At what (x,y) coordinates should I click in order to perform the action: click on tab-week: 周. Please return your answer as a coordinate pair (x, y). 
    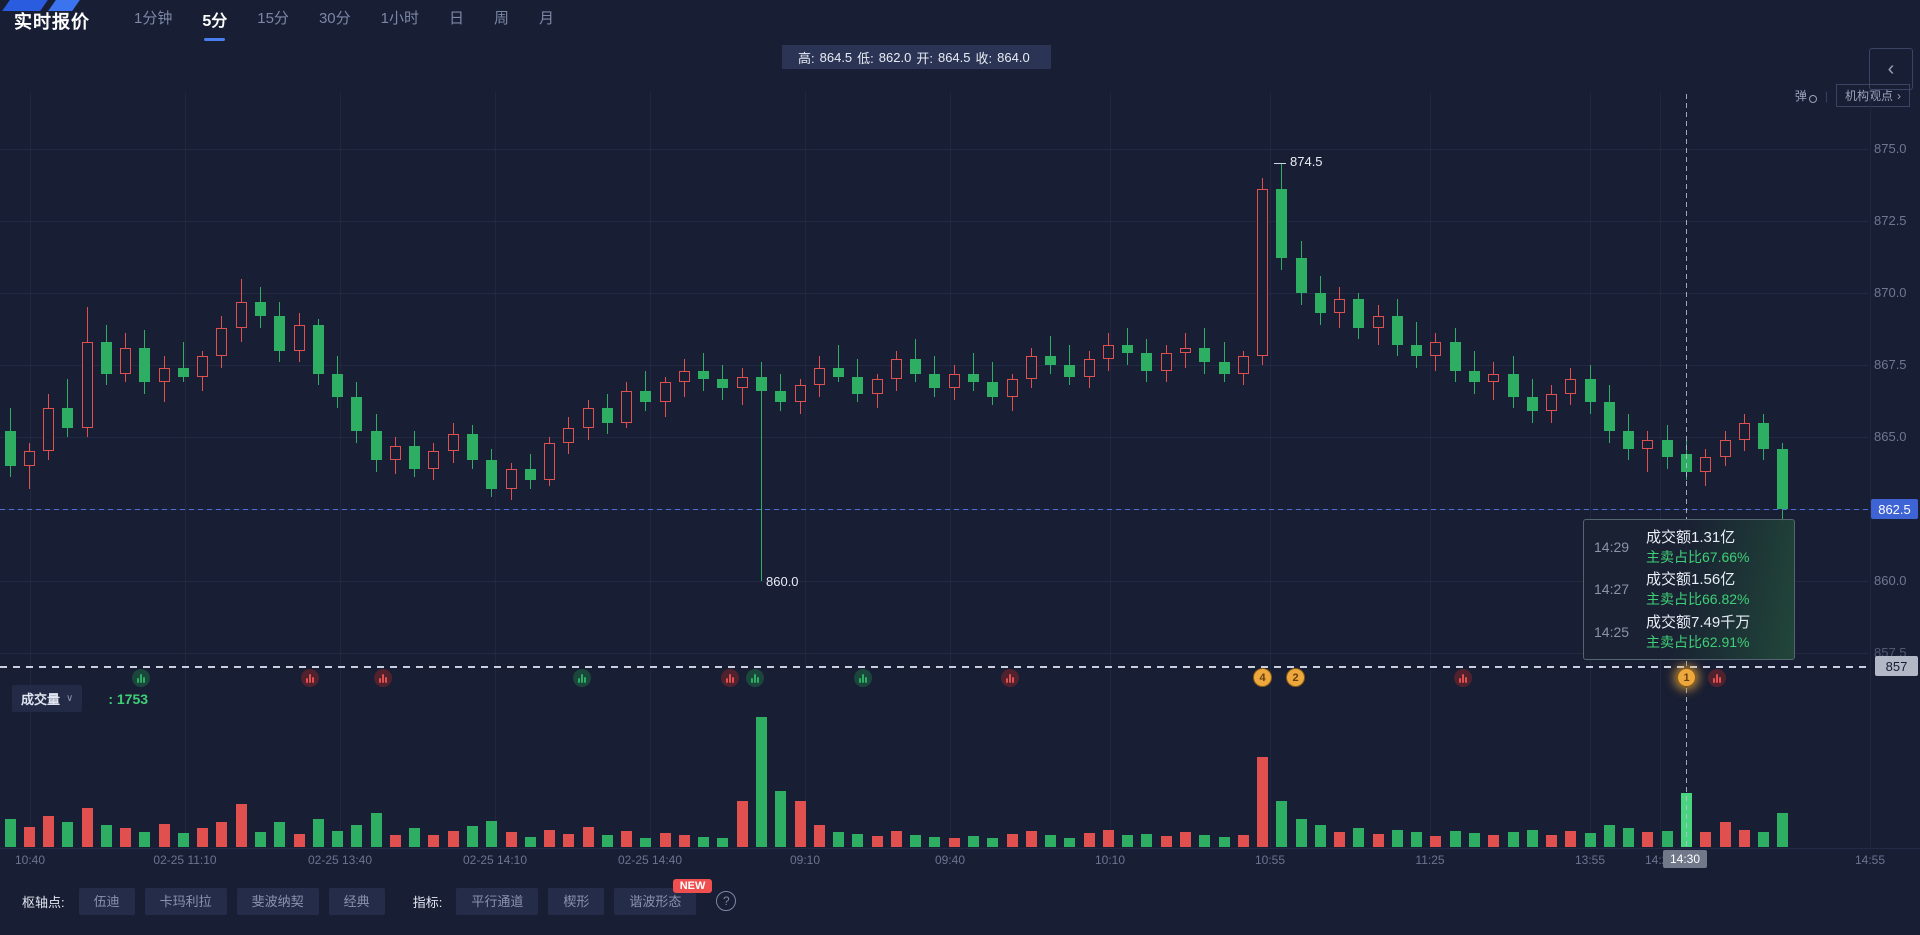
    Looking at the image, I should click on (501, 18).